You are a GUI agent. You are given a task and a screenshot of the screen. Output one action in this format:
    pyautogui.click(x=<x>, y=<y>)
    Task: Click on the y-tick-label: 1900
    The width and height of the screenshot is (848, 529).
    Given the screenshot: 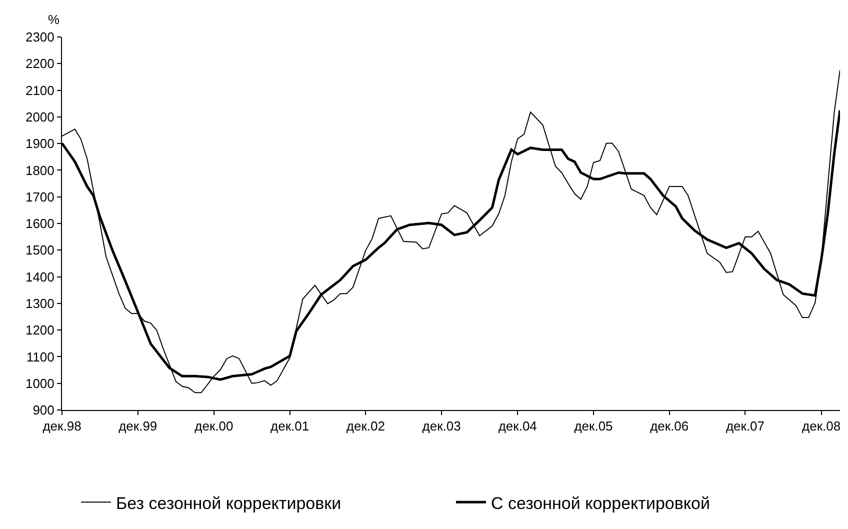 What is the action you would take?
    pyautogui.click(x=39, y=144)
    